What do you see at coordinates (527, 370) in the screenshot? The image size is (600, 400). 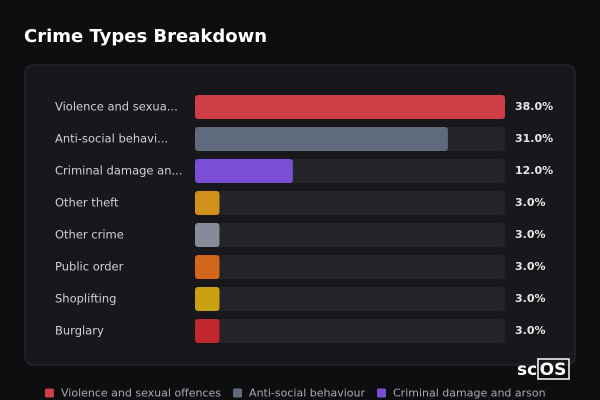 I see `logo-prefix: sc` at bounding box center [527, 370].